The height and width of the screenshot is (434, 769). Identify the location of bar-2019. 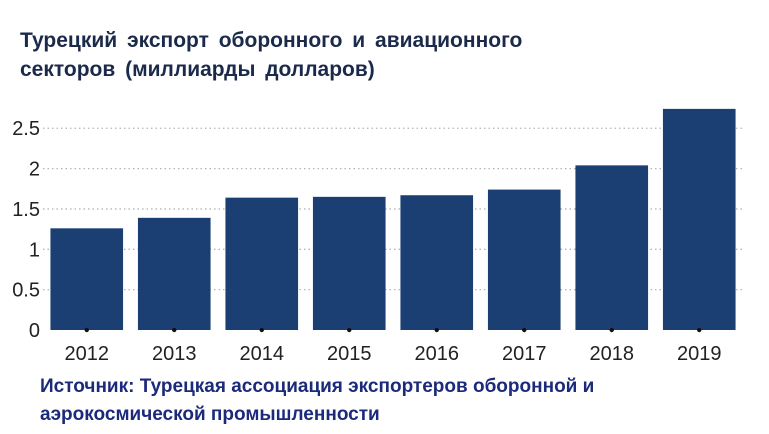
(699, 219).